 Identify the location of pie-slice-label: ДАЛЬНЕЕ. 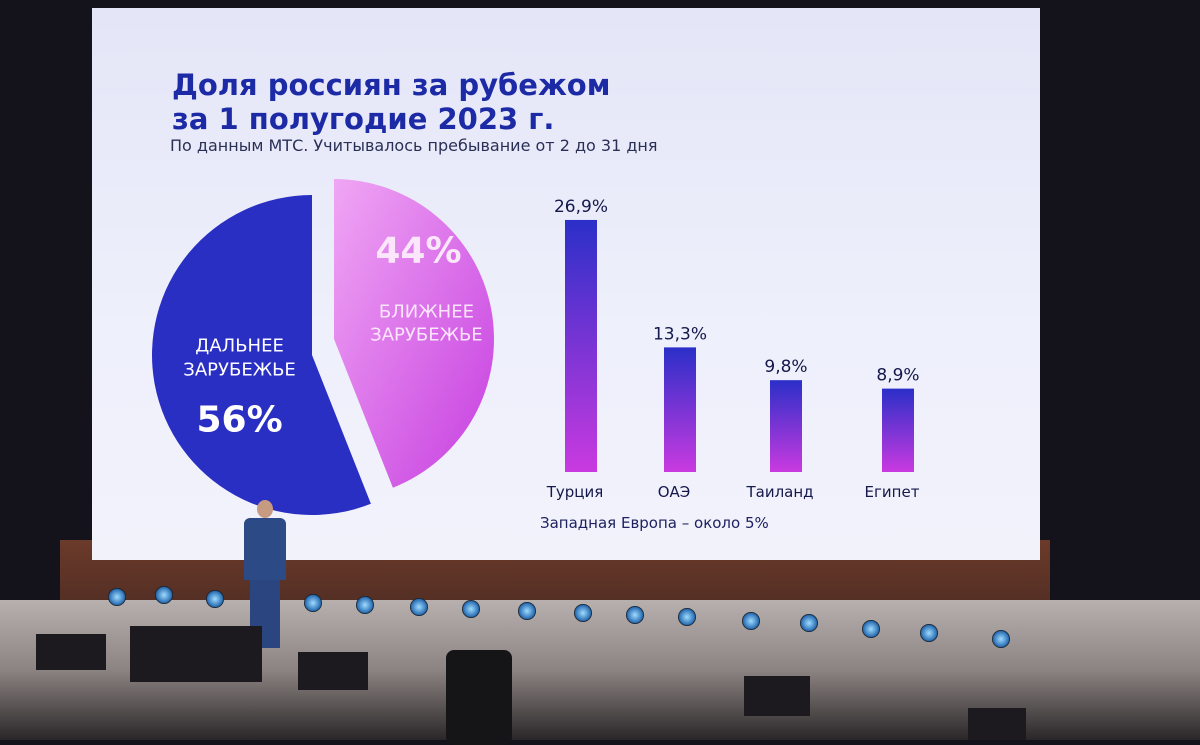
(239, 345).